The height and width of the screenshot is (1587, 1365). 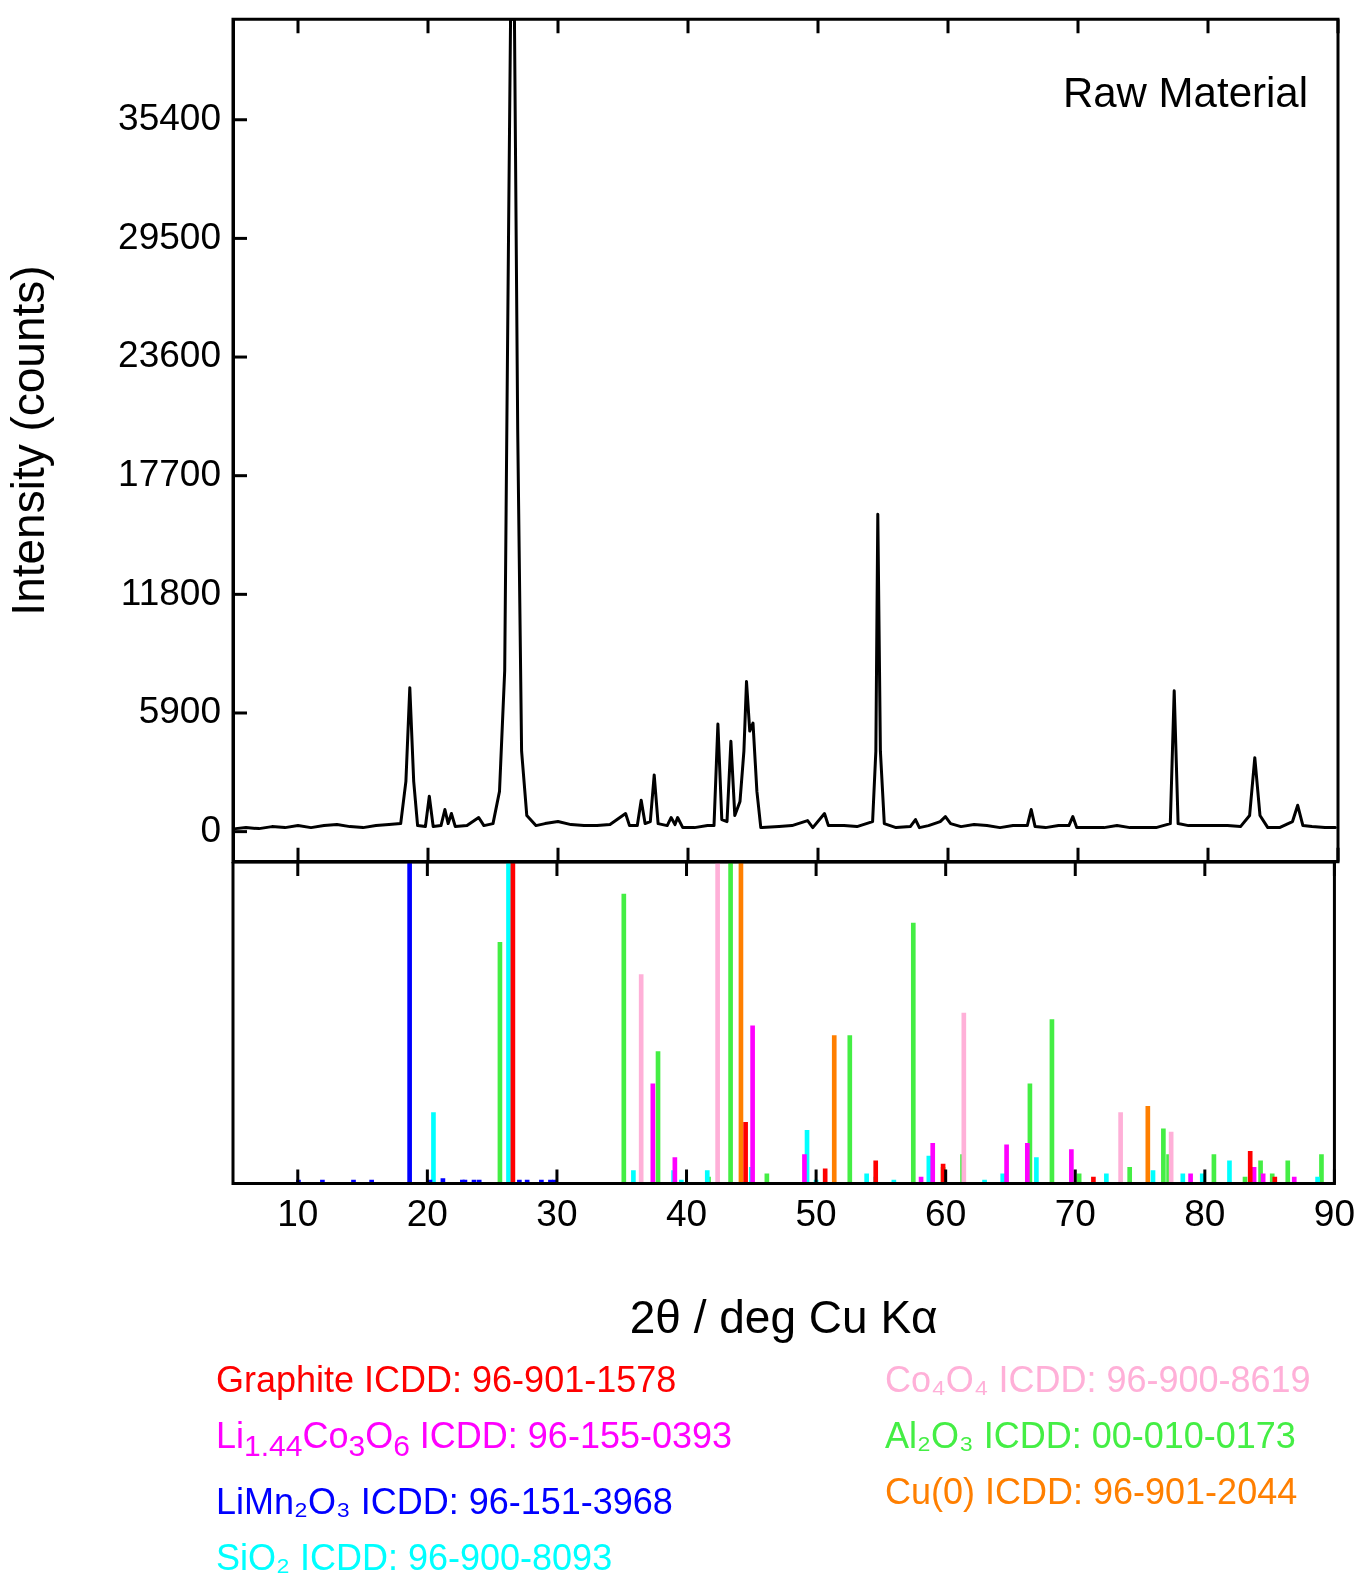 What do you see at coordinates (1098, 1380) in the screenshot?
I see `text: Co₄O₄ ICDD: 96-900-8619` at bounding box center [1098, 1380].